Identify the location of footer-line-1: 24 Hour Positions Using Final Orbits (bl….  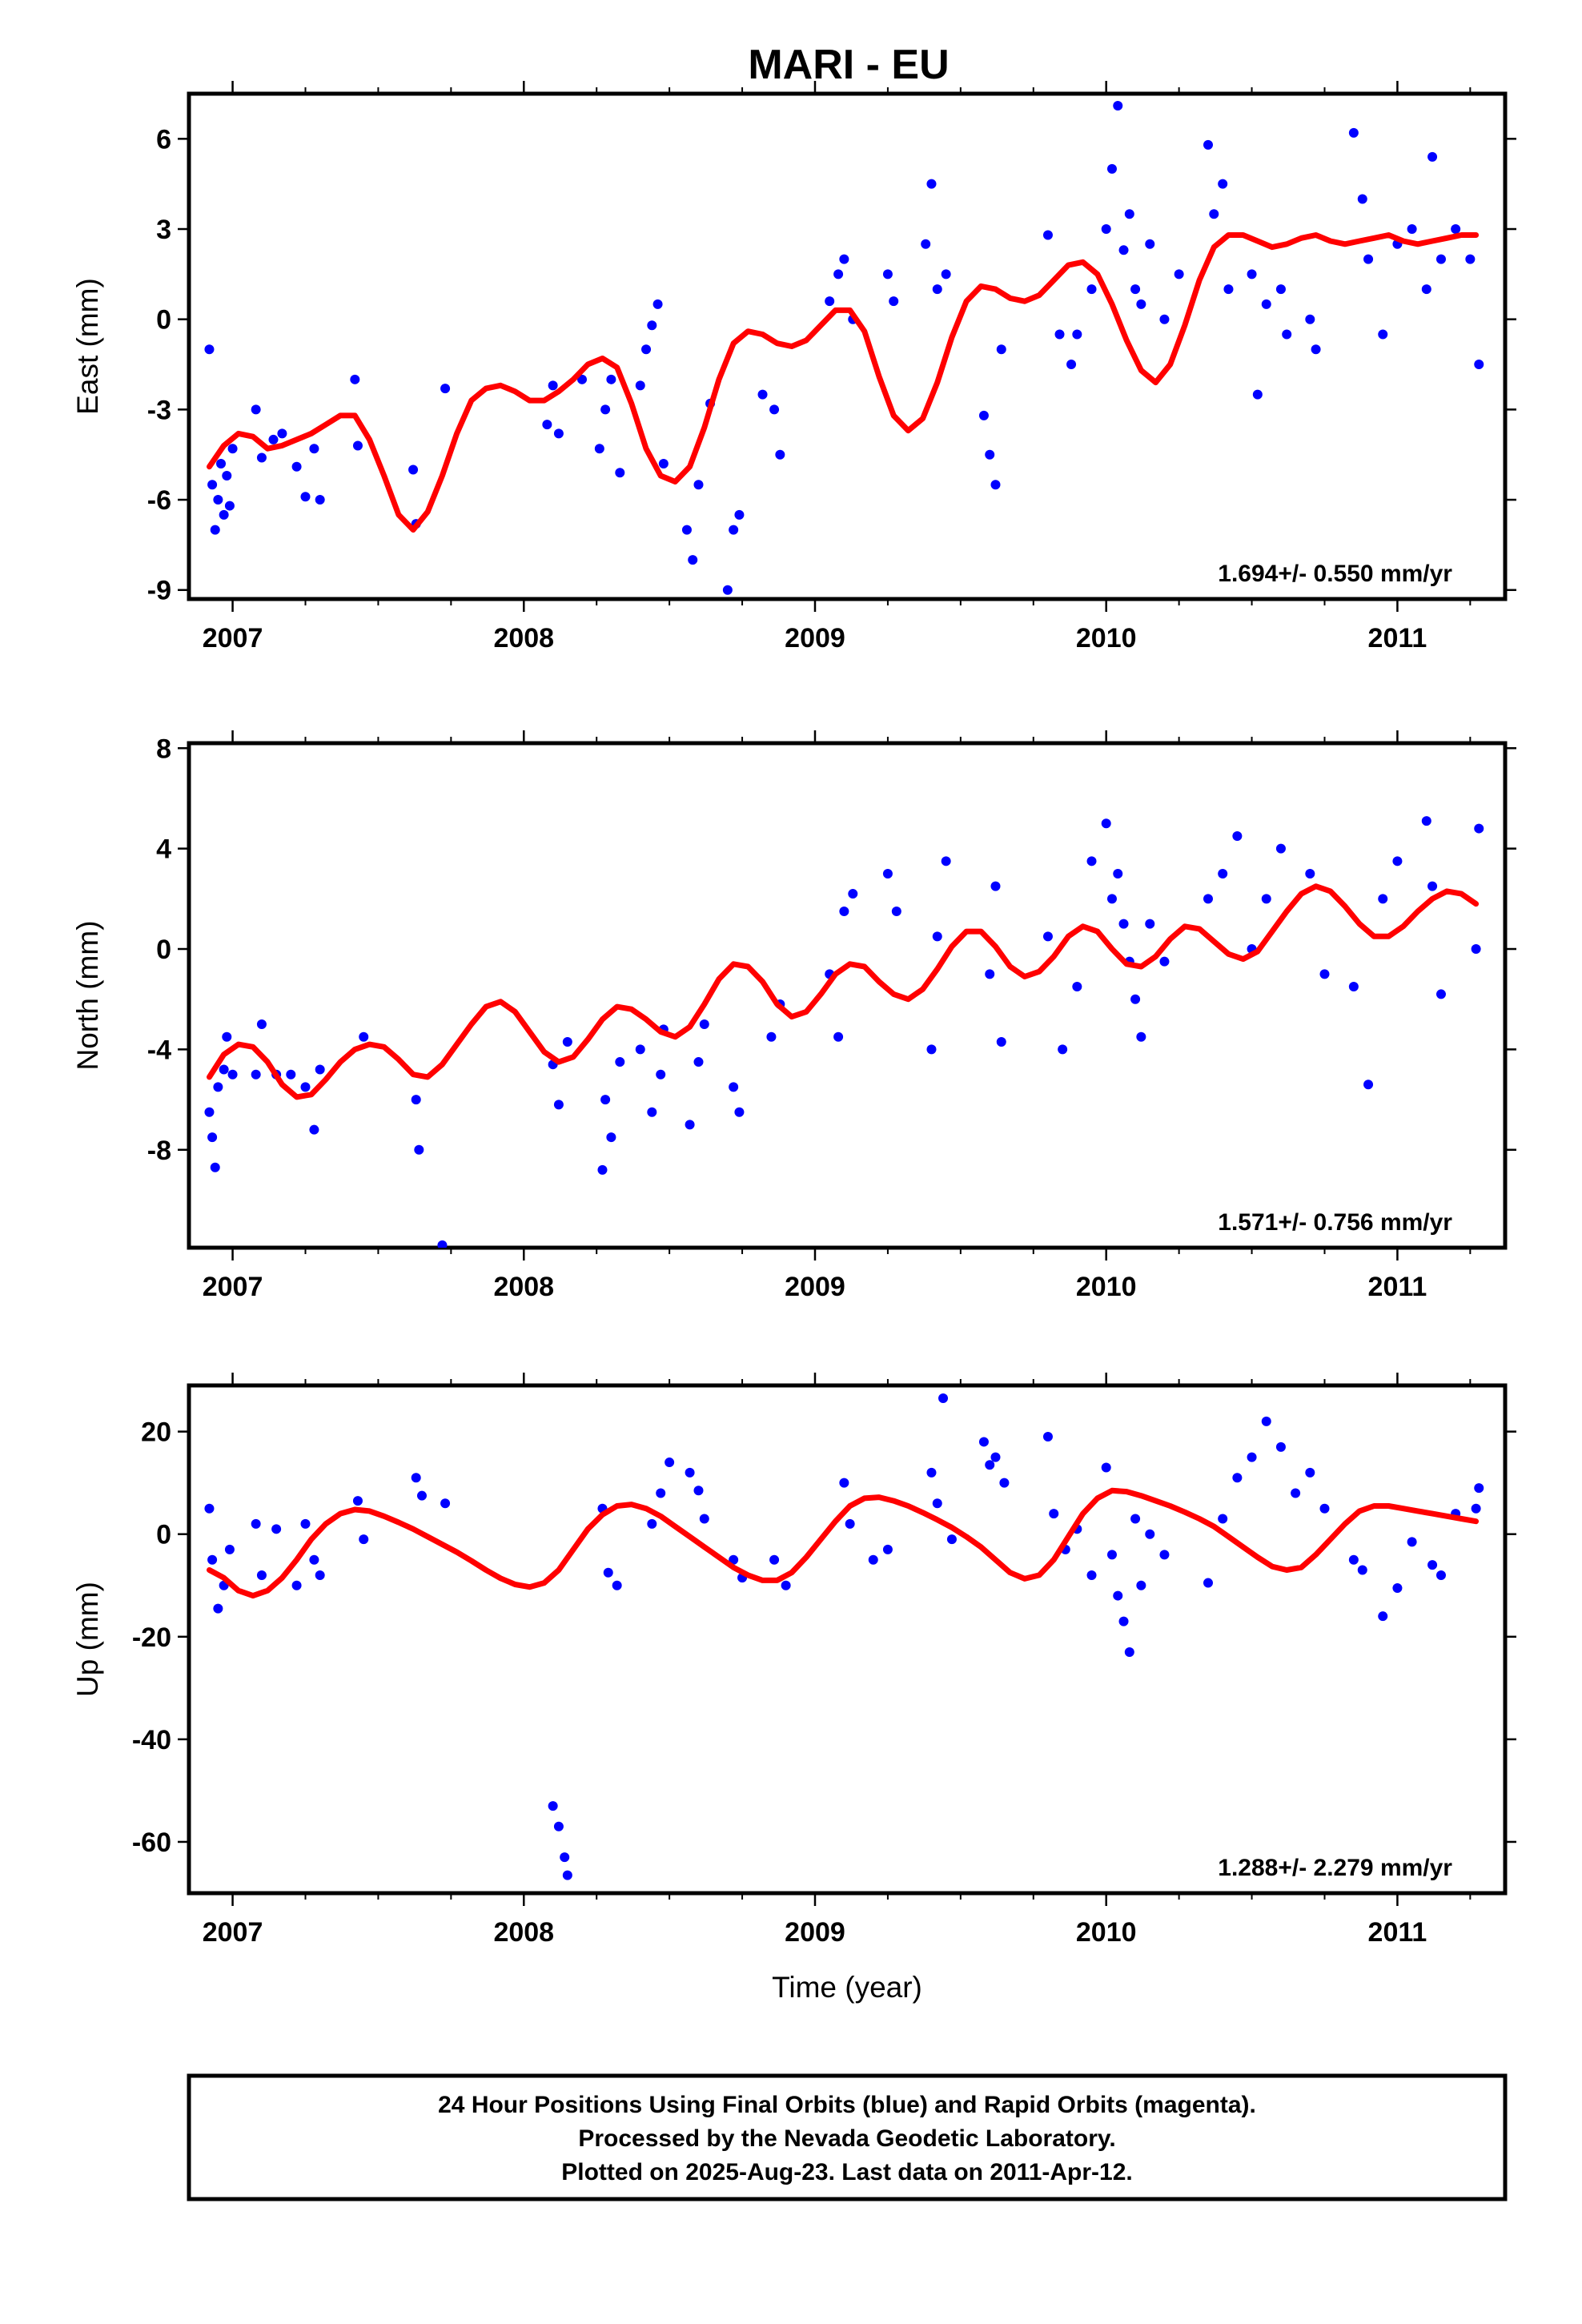
(847, 2105).